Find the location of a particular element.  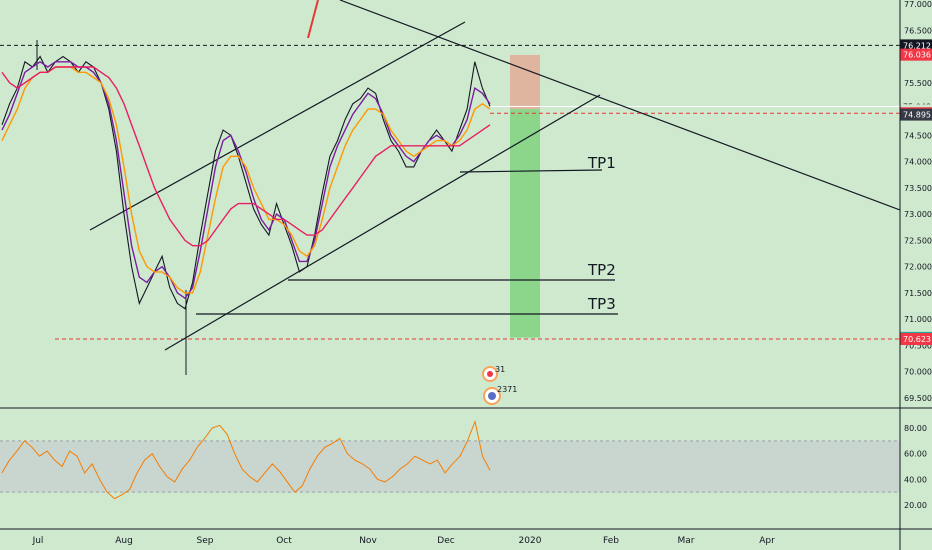

time-axis: Jul Aug Sep Oct Nov Dec 2020 Feb Mar Apr is located at coordinates (404, 541).